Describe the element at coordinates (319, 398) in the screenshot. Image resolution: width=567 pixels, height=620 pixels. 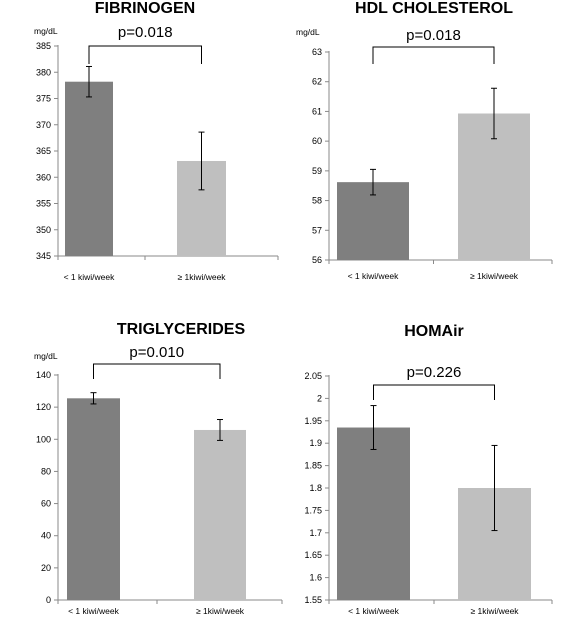
I see `y-tick-label: 2` at that location.